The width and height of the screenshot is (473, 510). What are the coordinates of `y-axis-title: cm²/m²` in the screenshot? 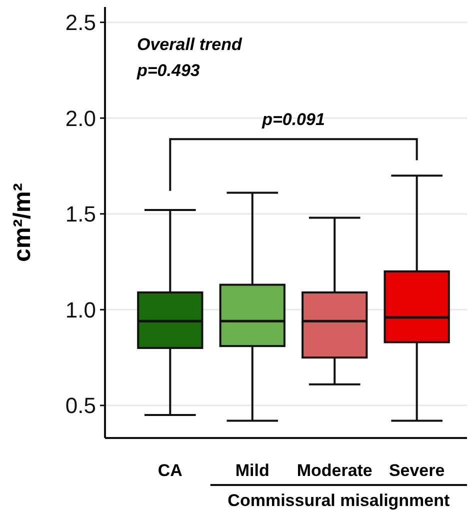 It's located at (22, 222).